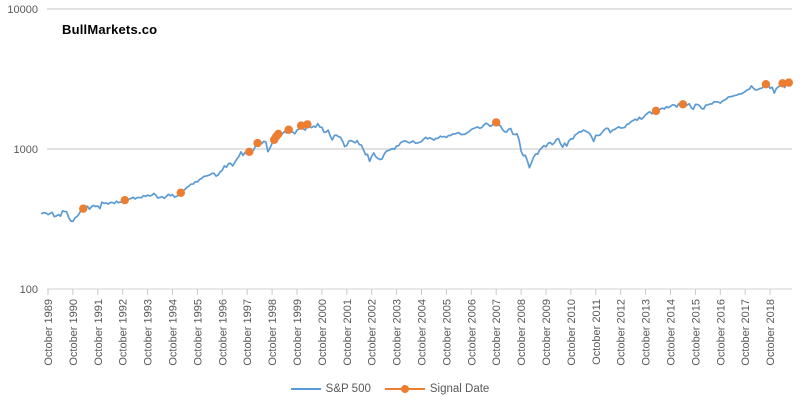 The height and width of the screenshot is (412, 800). I want to click on y-tick-label: 1000, so click(26, 150).